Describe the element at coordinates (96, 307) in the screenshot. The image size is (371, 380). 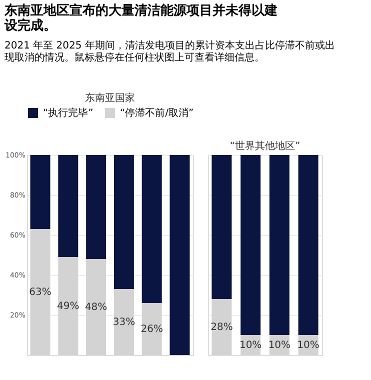
I see `data-label: 48%` at that location.